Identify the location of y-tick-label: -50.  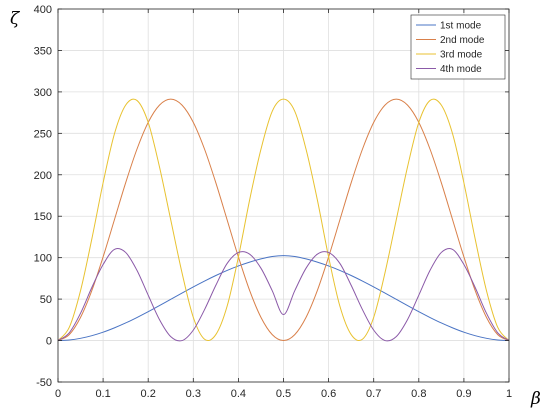
(44, 383).